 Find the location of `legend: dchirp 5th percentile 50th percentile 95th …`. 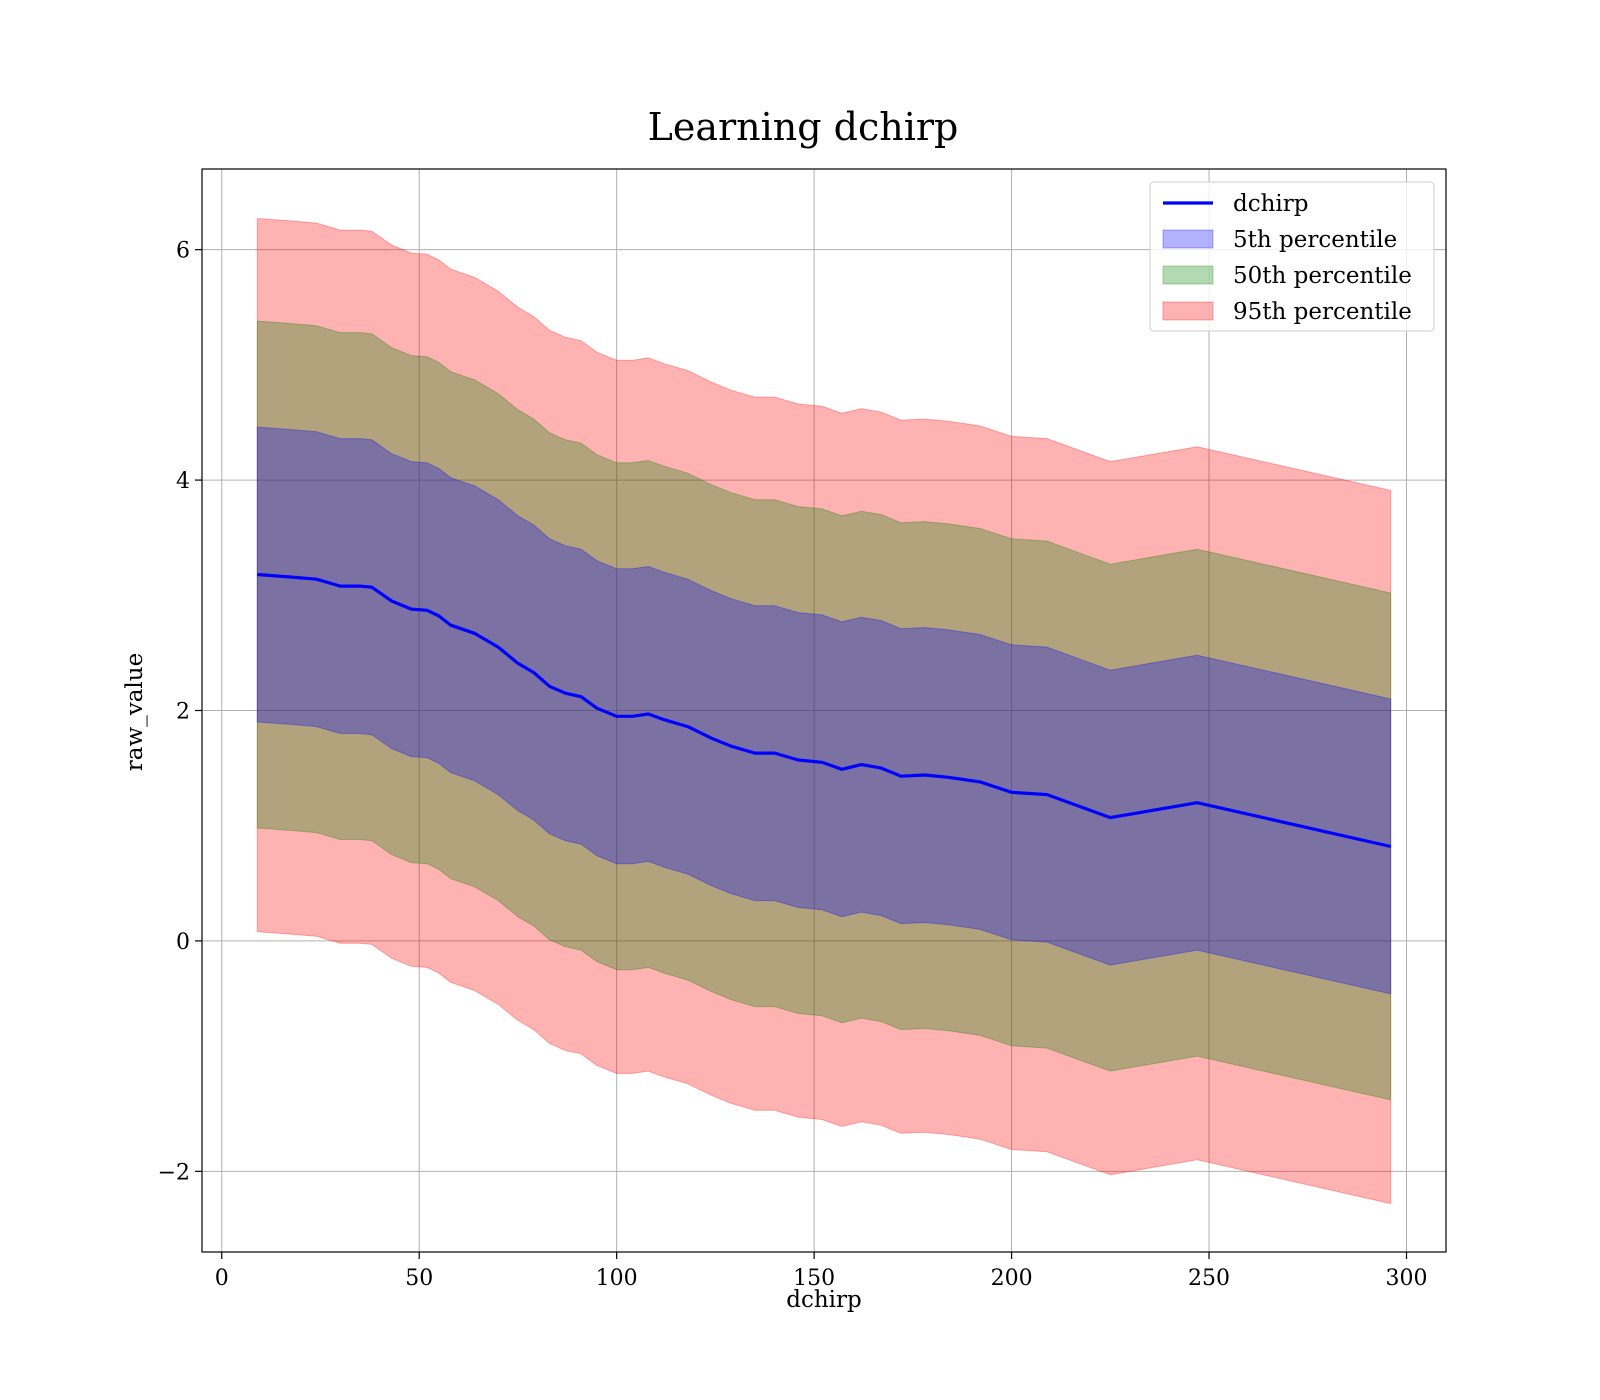

legend: dchirp 5th percentile 50th percentile 95th … is located at coordinates (1292, 256).